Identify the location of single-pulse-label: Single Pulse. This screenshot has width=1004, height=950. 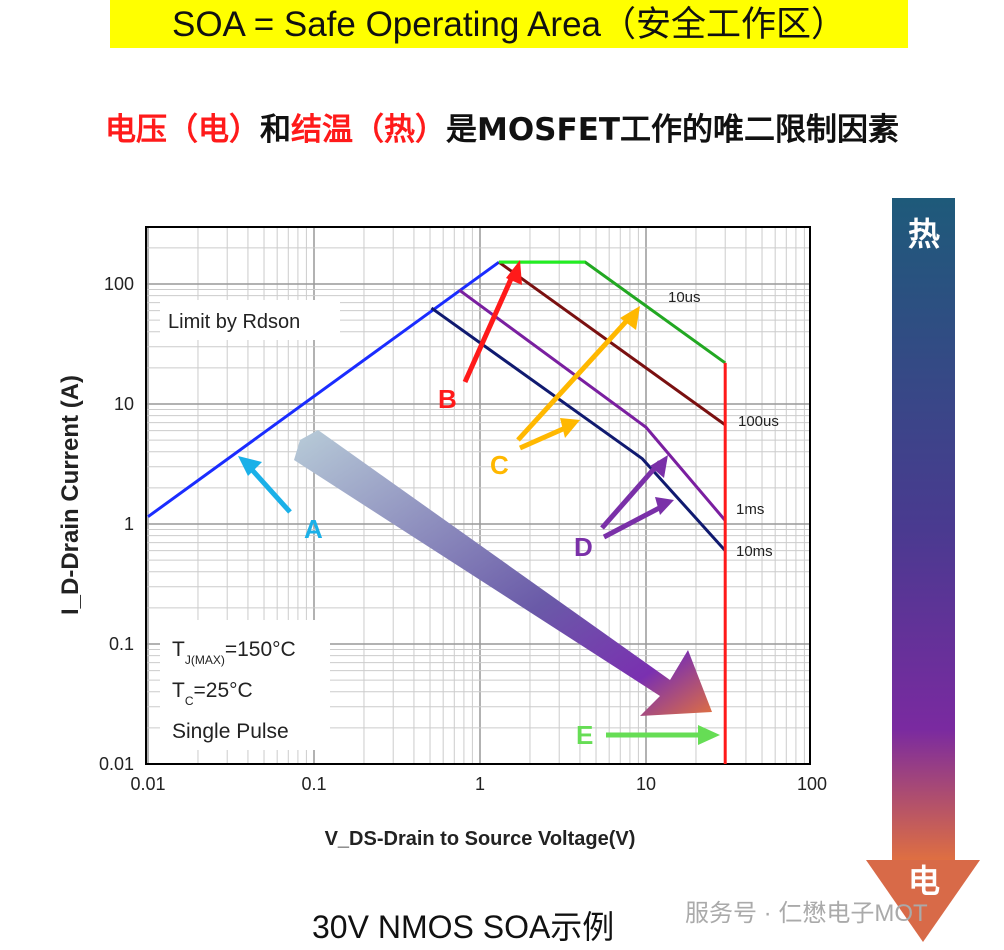
(230, 731).